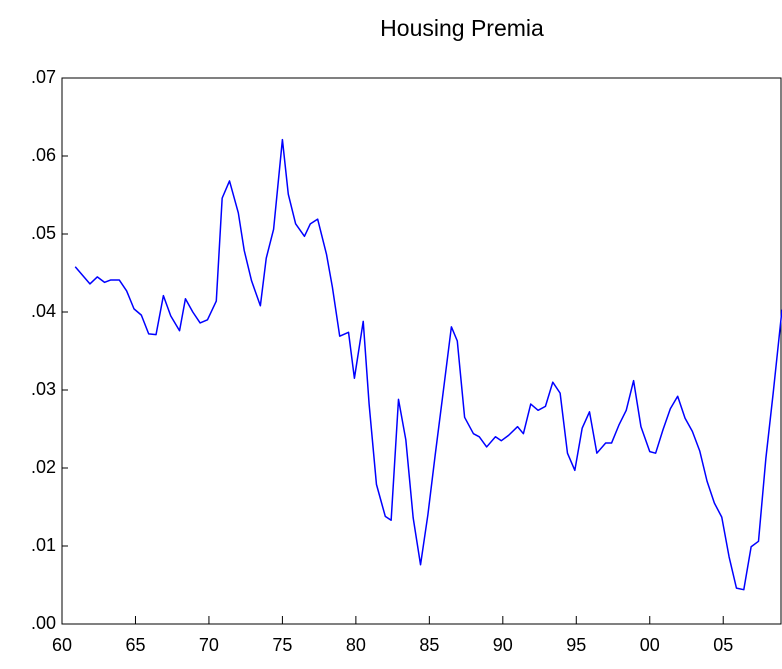 The width and height of the screenshot is (782, 669). What do you see at coordinates (209, 645) in the screenshot?
I see `x-tick-label: 70` at bounding box center [209, 645].